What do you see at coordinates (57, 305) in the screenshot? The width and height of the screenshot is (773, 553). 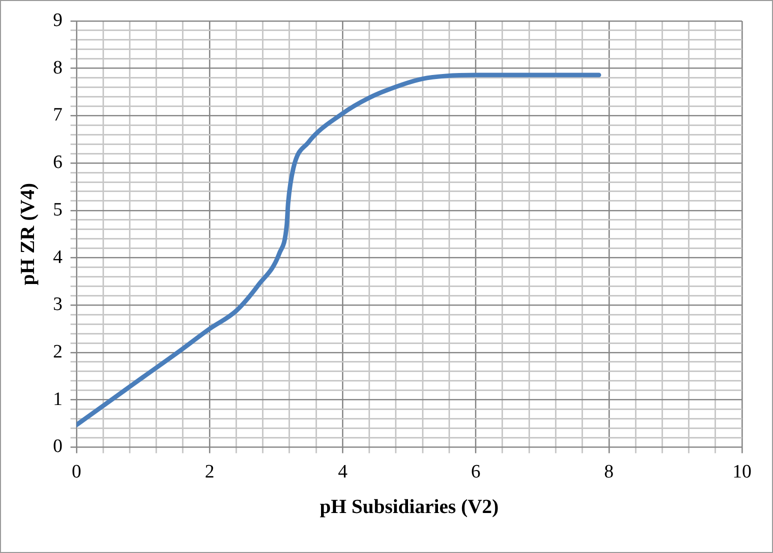 I see `y-tick-label: 3` at bounding box center [57, 305].